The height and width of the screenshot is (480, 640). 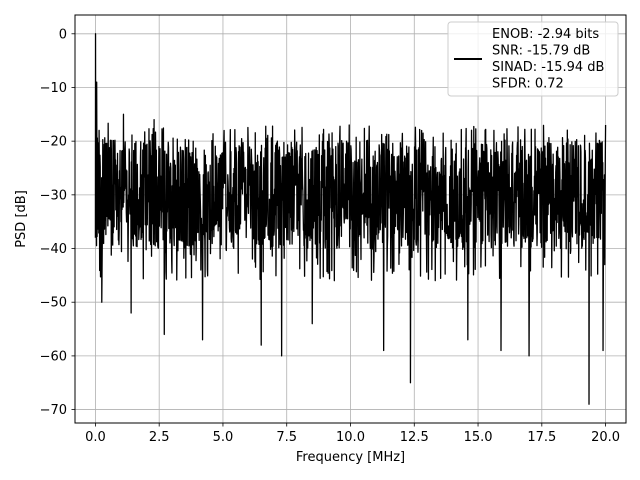 What do you see at coordinates (53, 303) in the screenshot?
I see `y-tick-label: −50` at bounding box center [53, 303].